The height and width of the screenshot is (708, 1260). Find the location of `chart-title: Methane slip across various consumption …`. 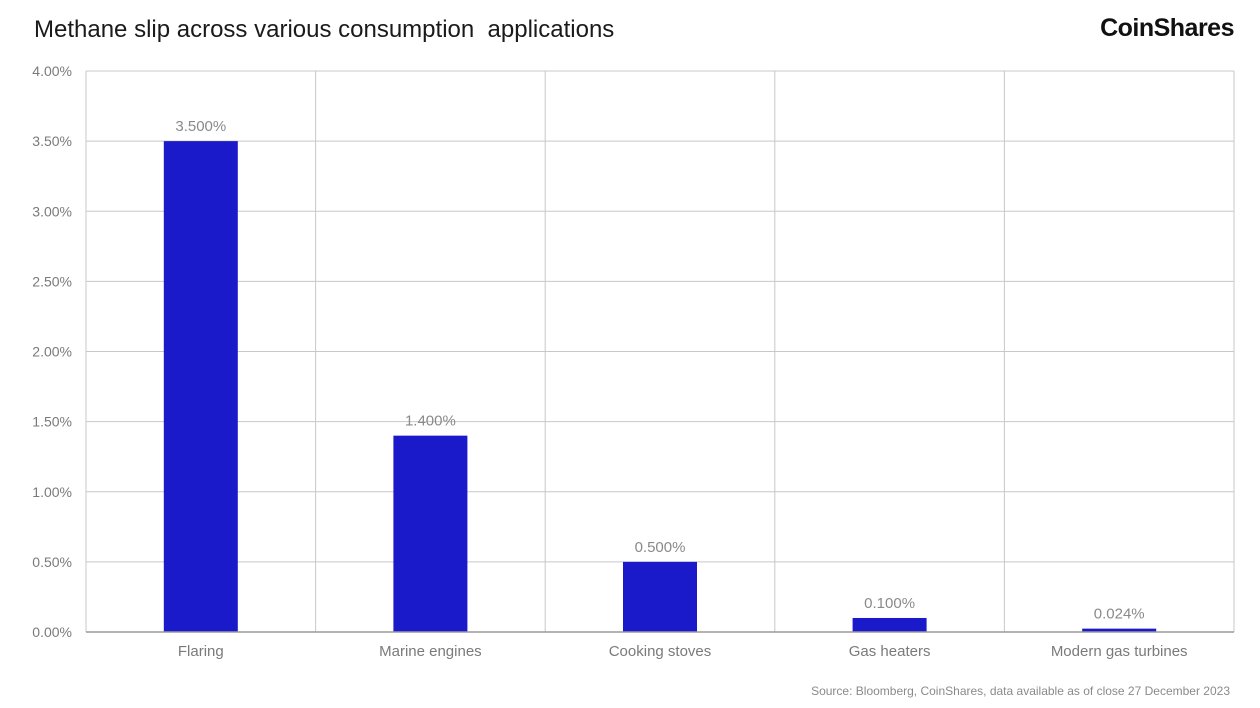

chart-title: Methane slip across various consumption … is located at coordinates (324, 29).